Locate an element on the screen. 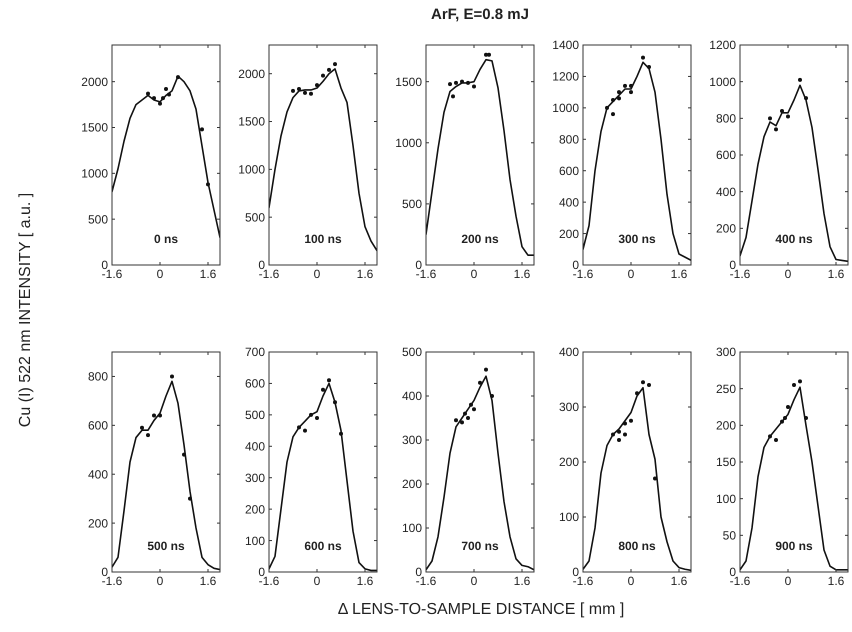 This screenshot has height=632, width=852. y-tick-label: 150 is located at coordinates (726, 462).